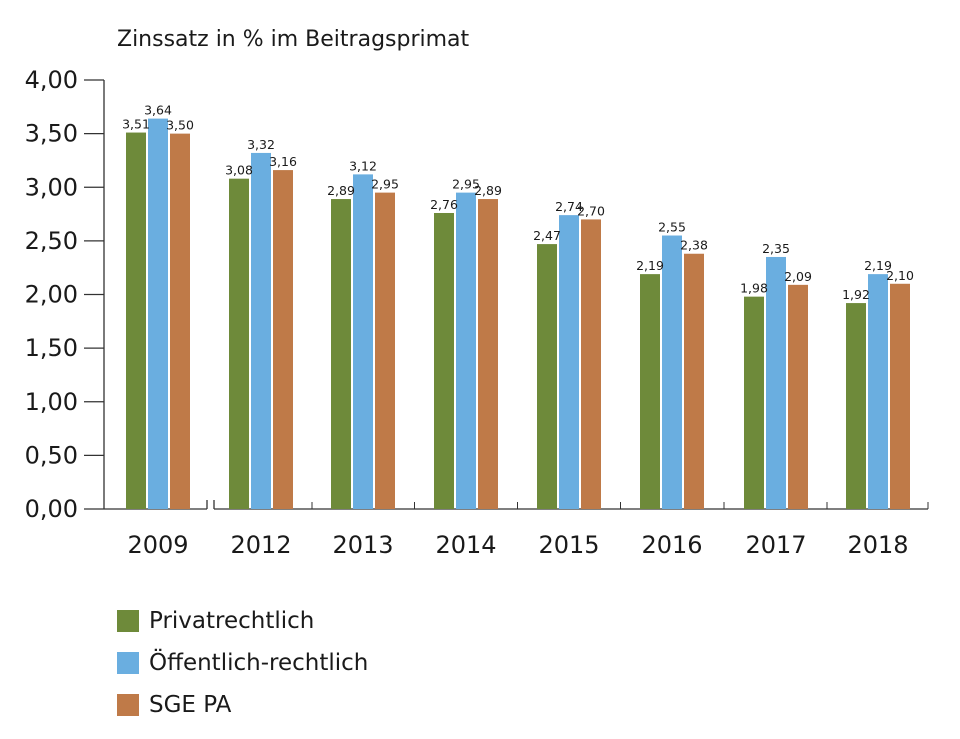  What do you see at coordinates (51, 134) in the screenshot?
I see `y-tick-label: 3,50` at bounding box center [51, 134].